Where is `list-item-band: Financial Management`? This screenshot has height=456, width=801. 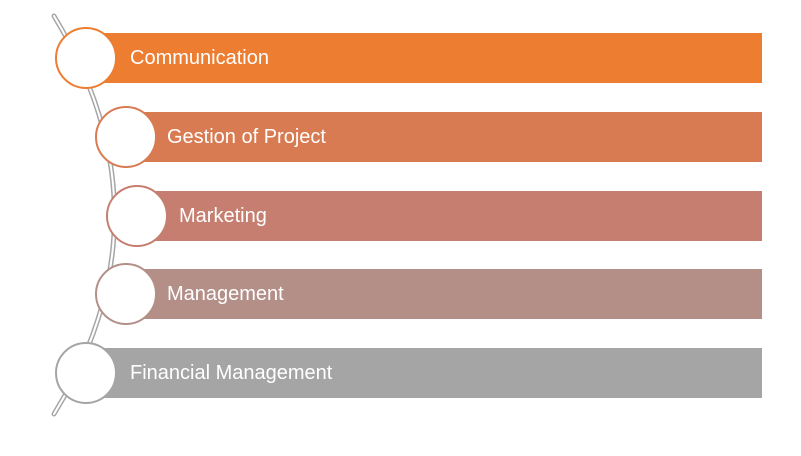 list-item-band: Financial Management is located at coordinates (423, 373).